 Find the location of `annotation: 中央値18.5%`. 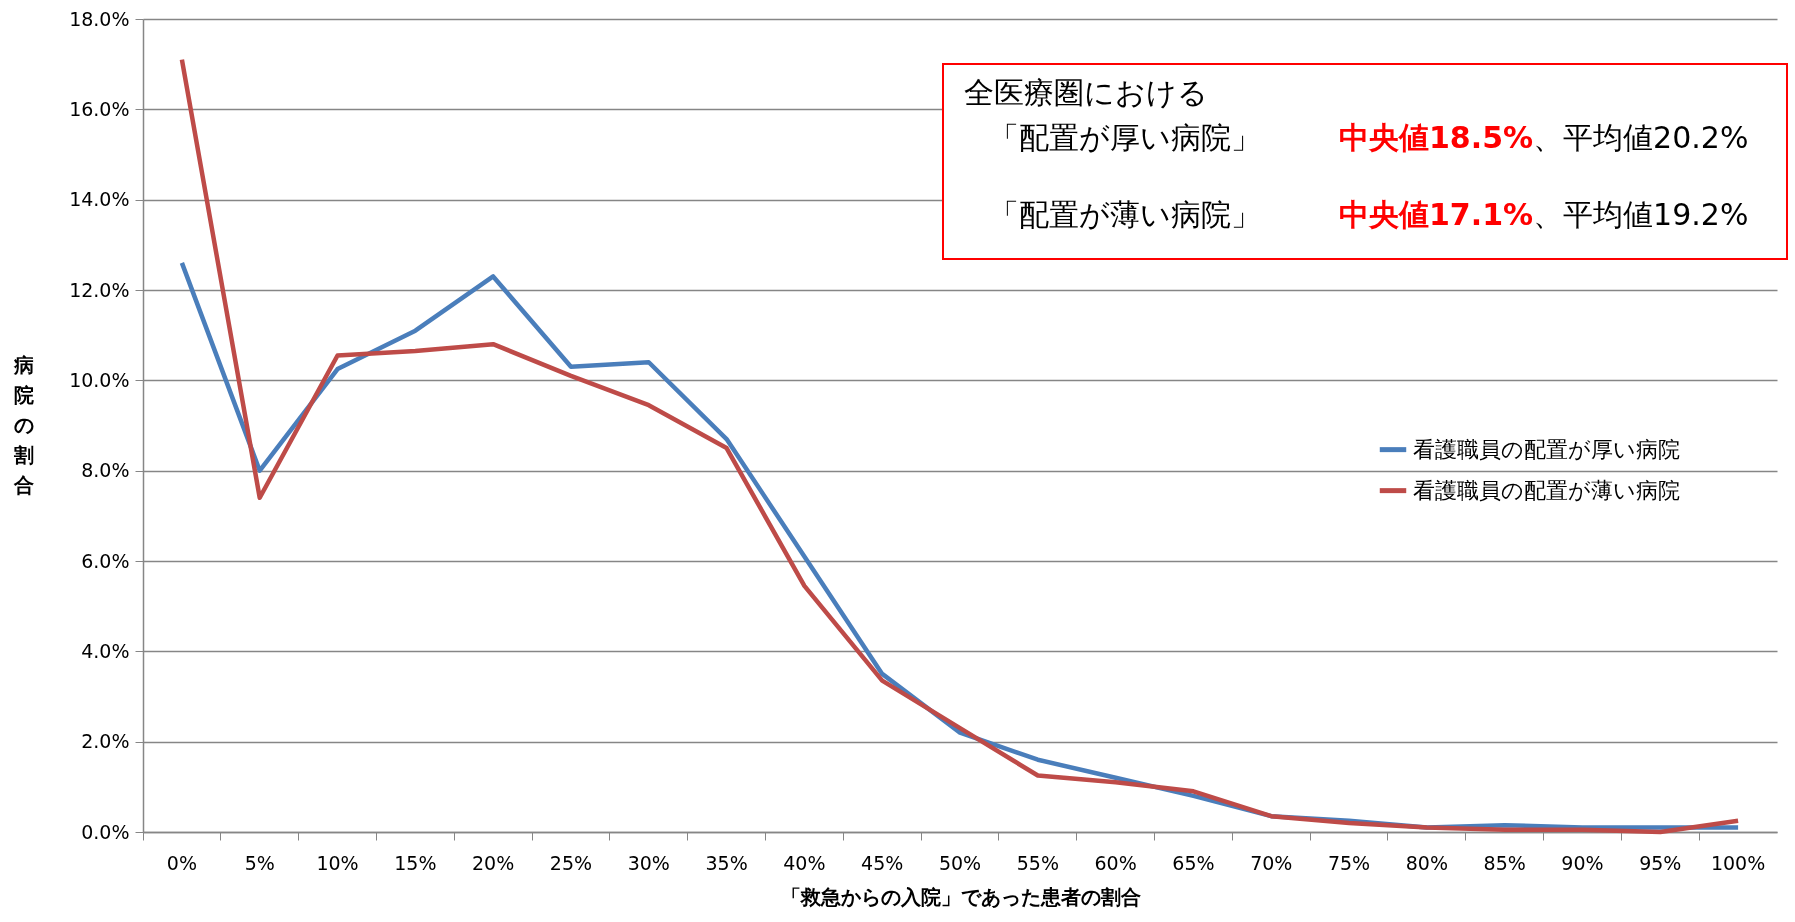

annotation: 中央値18.5% is located at coordinates (1436, 138).